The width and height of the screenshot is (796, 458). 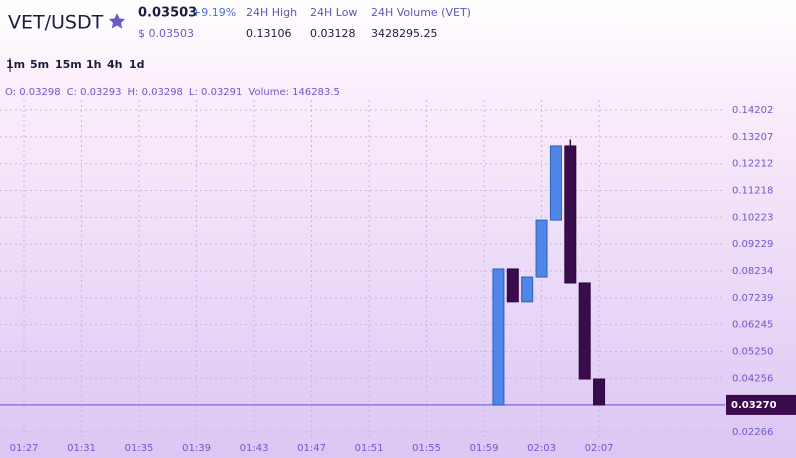 I want to click on stat-label: 24H Low, so click(x=333, y=12).